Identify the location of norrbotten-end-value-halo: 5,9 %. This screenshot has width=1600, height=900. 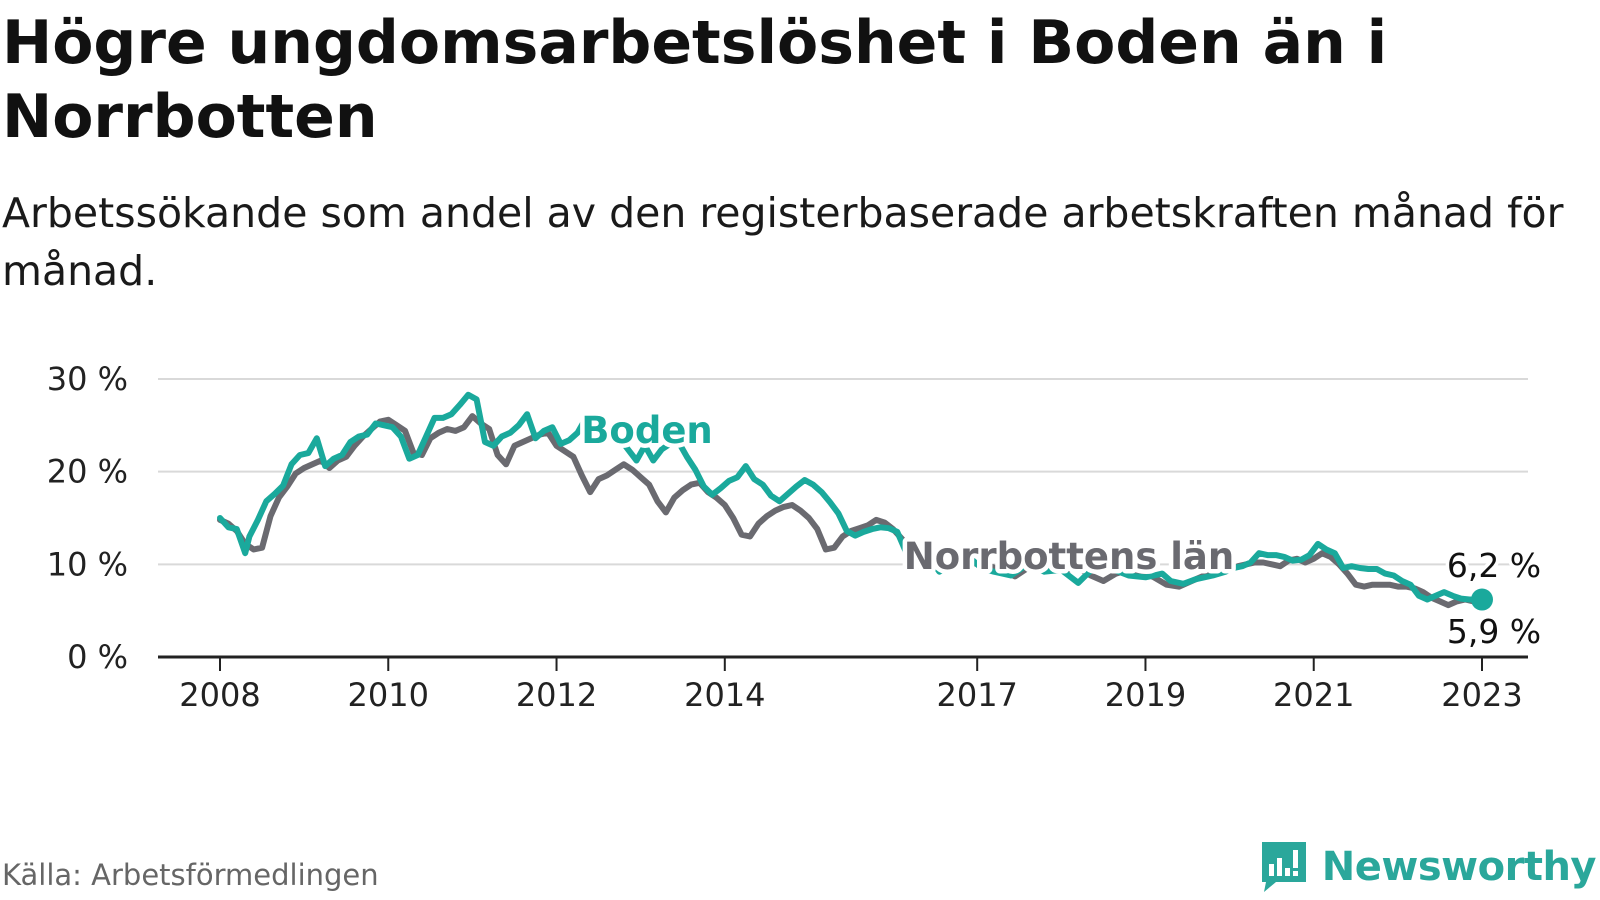
(1494, 631).